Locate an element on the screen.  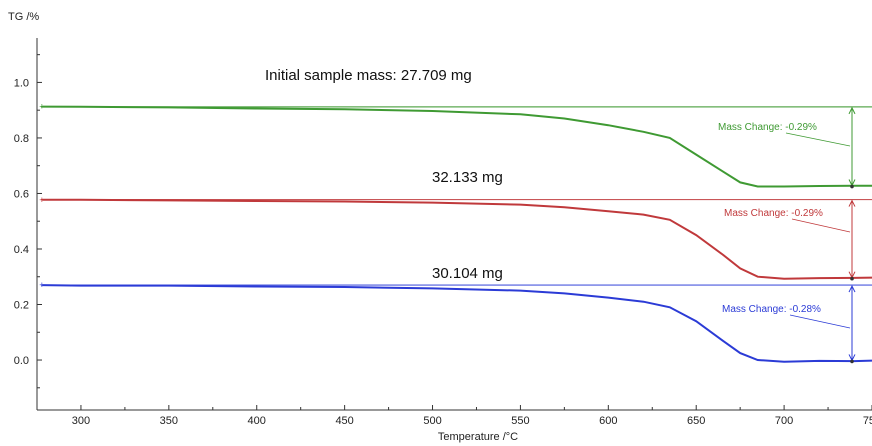
y-tick-label: 0.8 is located at coordinates (21, 139).